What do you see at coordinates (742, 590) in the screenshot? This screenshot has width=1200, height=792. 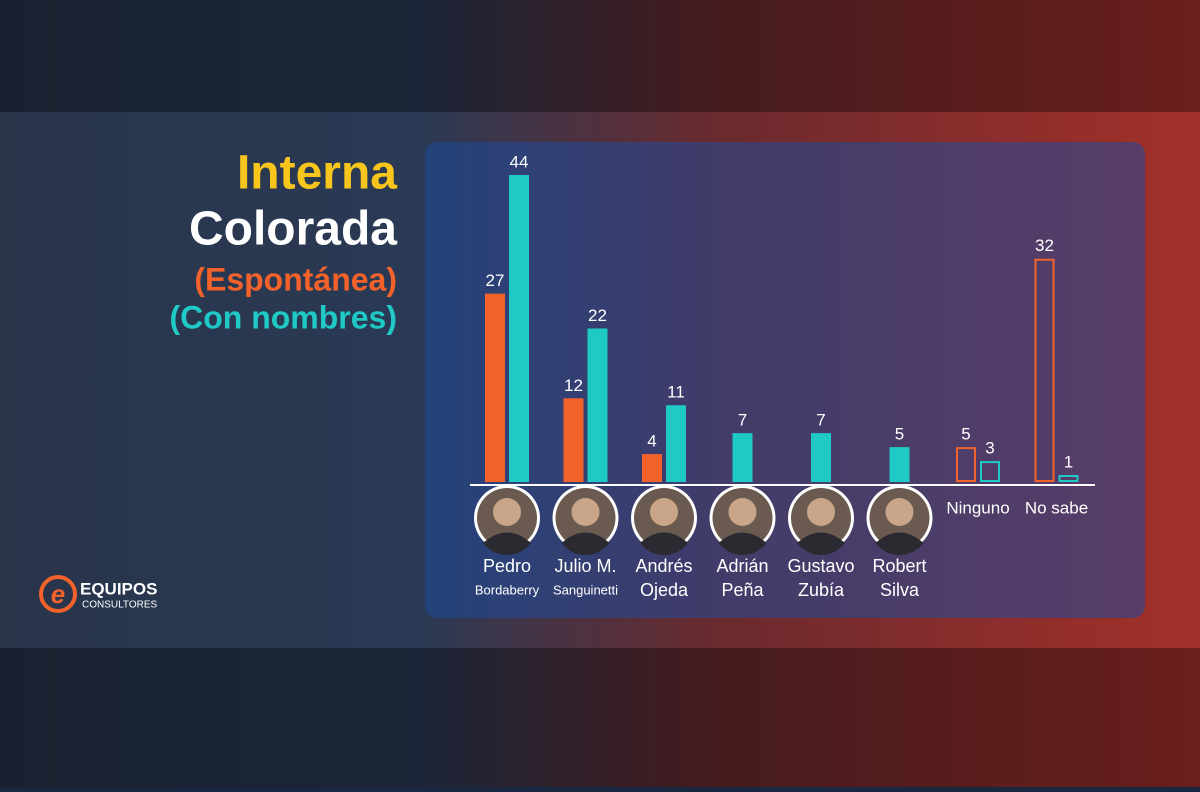 I see `x-tick-label: Peña` at bounding box center [742, 590].